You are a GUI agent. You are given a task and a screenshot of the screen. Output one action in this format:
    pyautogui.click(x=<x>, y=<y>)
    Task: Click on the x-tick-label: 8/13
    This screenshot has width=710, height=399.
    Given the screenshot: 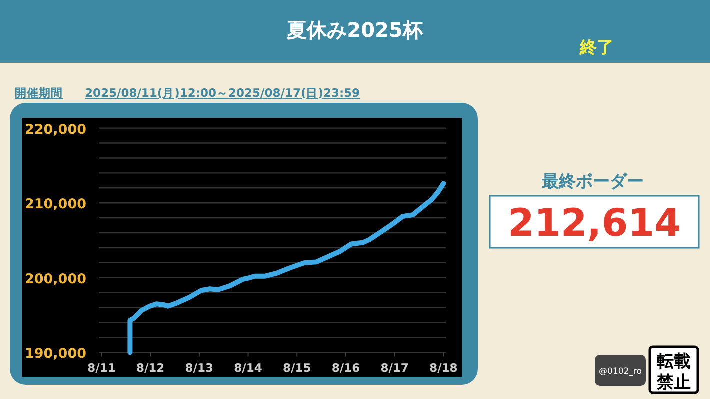 What is the action you would take?
    pyautogui.click(x=199, y=368)
    